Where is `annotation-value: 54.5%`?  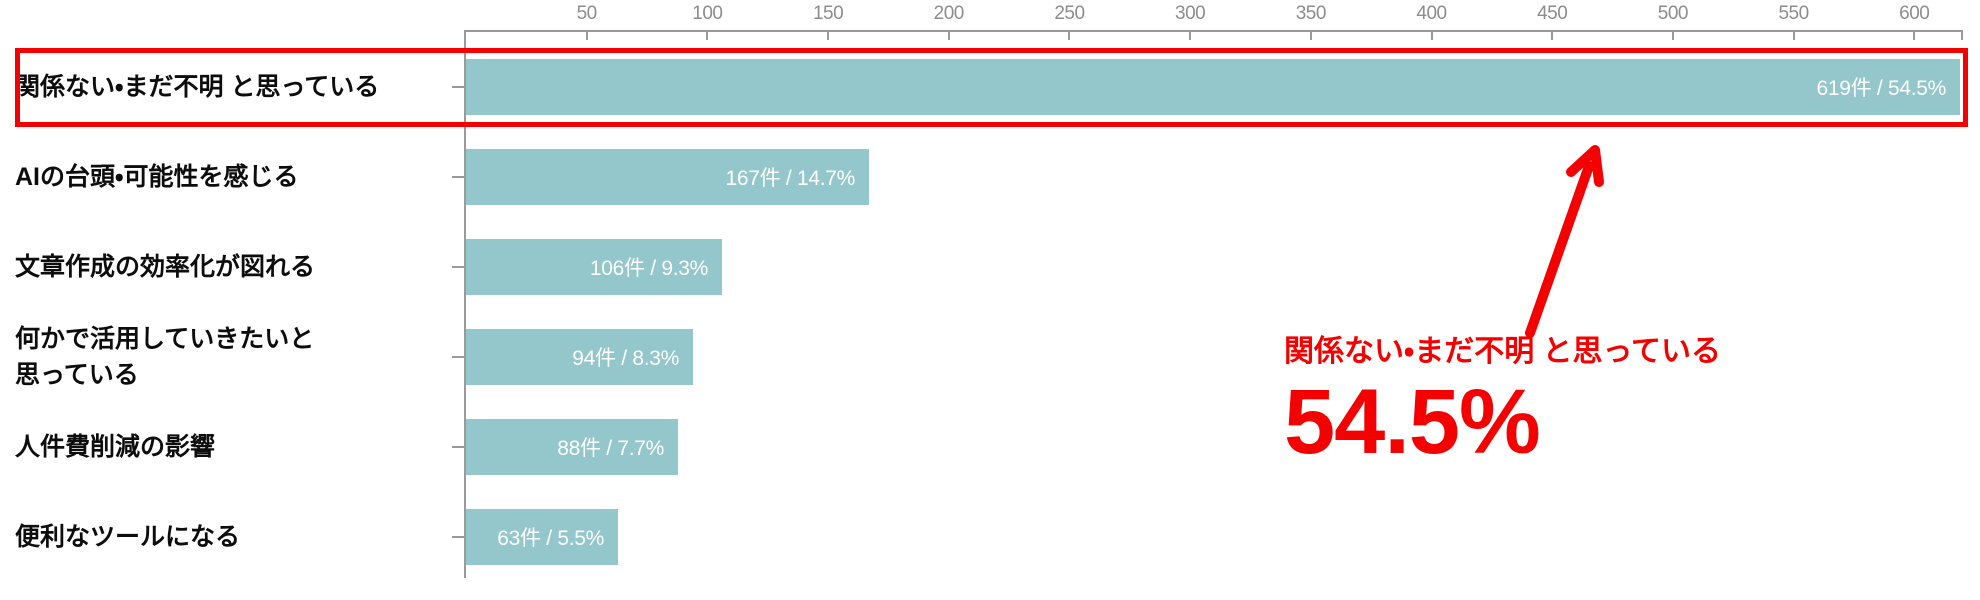 annotation-value: 54.5% is located at coordinates (1412, 422).